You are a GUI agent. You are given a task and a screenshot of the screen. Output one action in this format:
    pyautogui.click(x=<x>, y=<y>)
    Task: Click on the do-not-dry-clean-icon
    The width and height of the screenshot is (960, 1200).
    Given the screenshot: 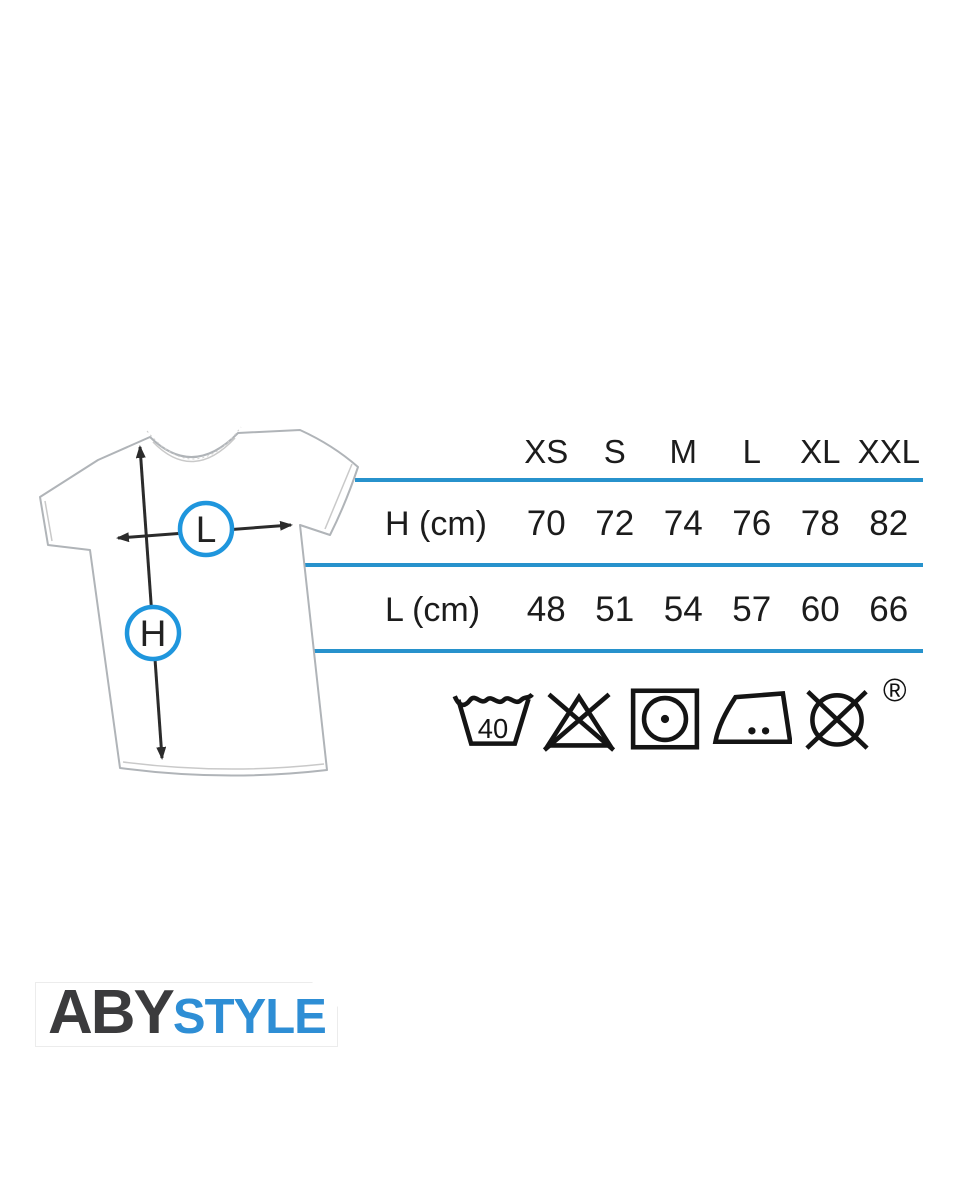 What is the action you would take?
    pyautogui.click(x=837, y=720)
    